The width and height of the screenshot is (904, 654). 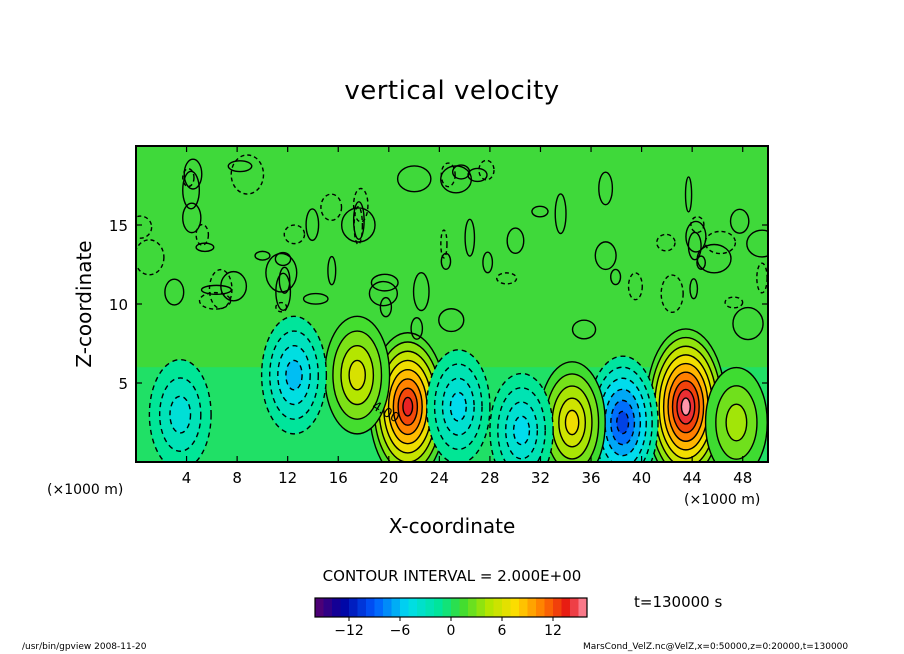 I want to click on footer-command: /usr/bin/gpview 2008-11-20, so click(x=84, y=647).